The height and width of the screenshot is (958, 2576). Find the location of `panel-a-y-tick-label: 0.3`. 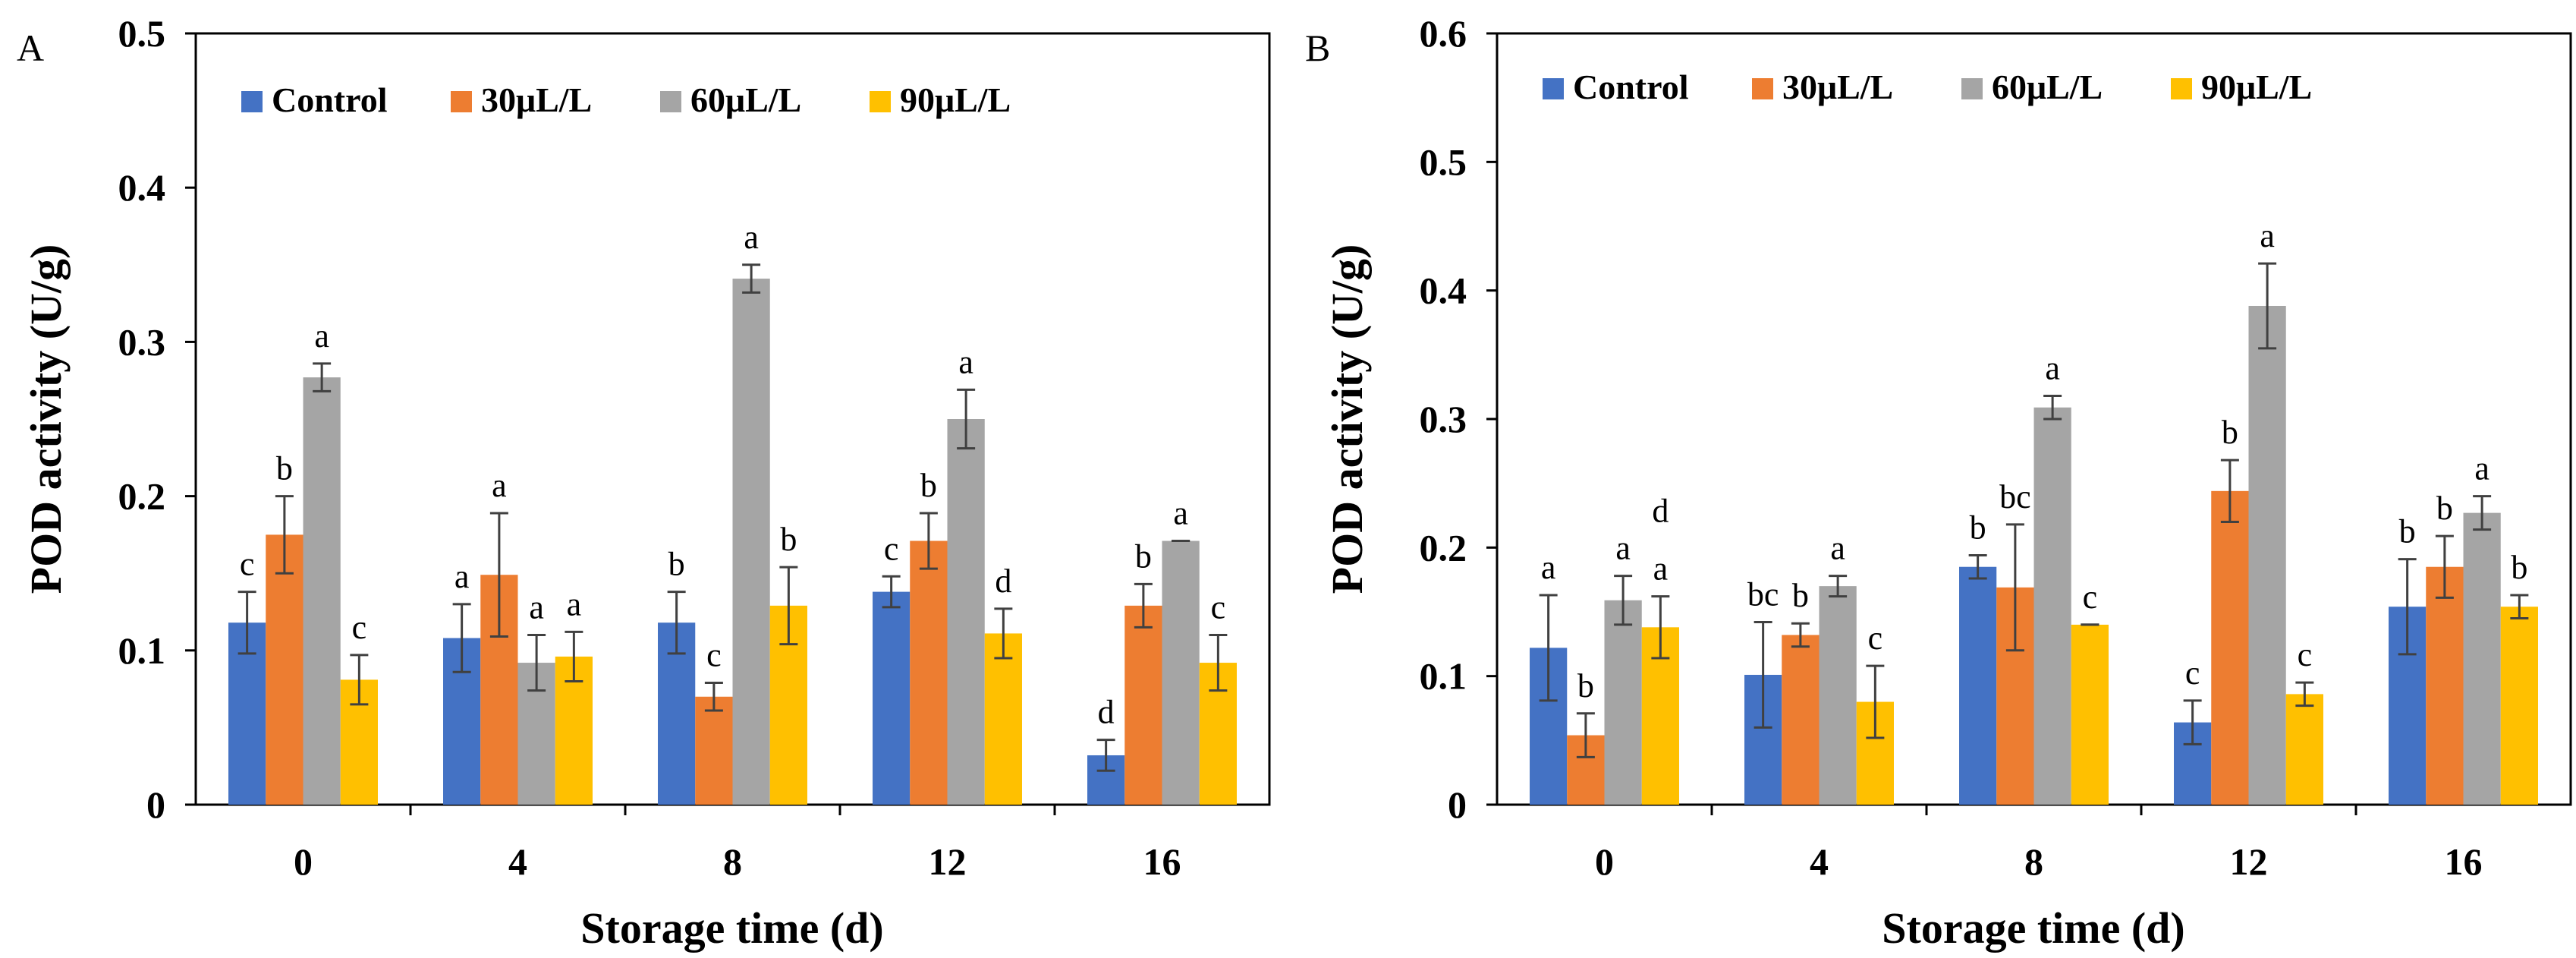

panel-a-y-tick-label: 0.3 is located at coordinates (142, 341).